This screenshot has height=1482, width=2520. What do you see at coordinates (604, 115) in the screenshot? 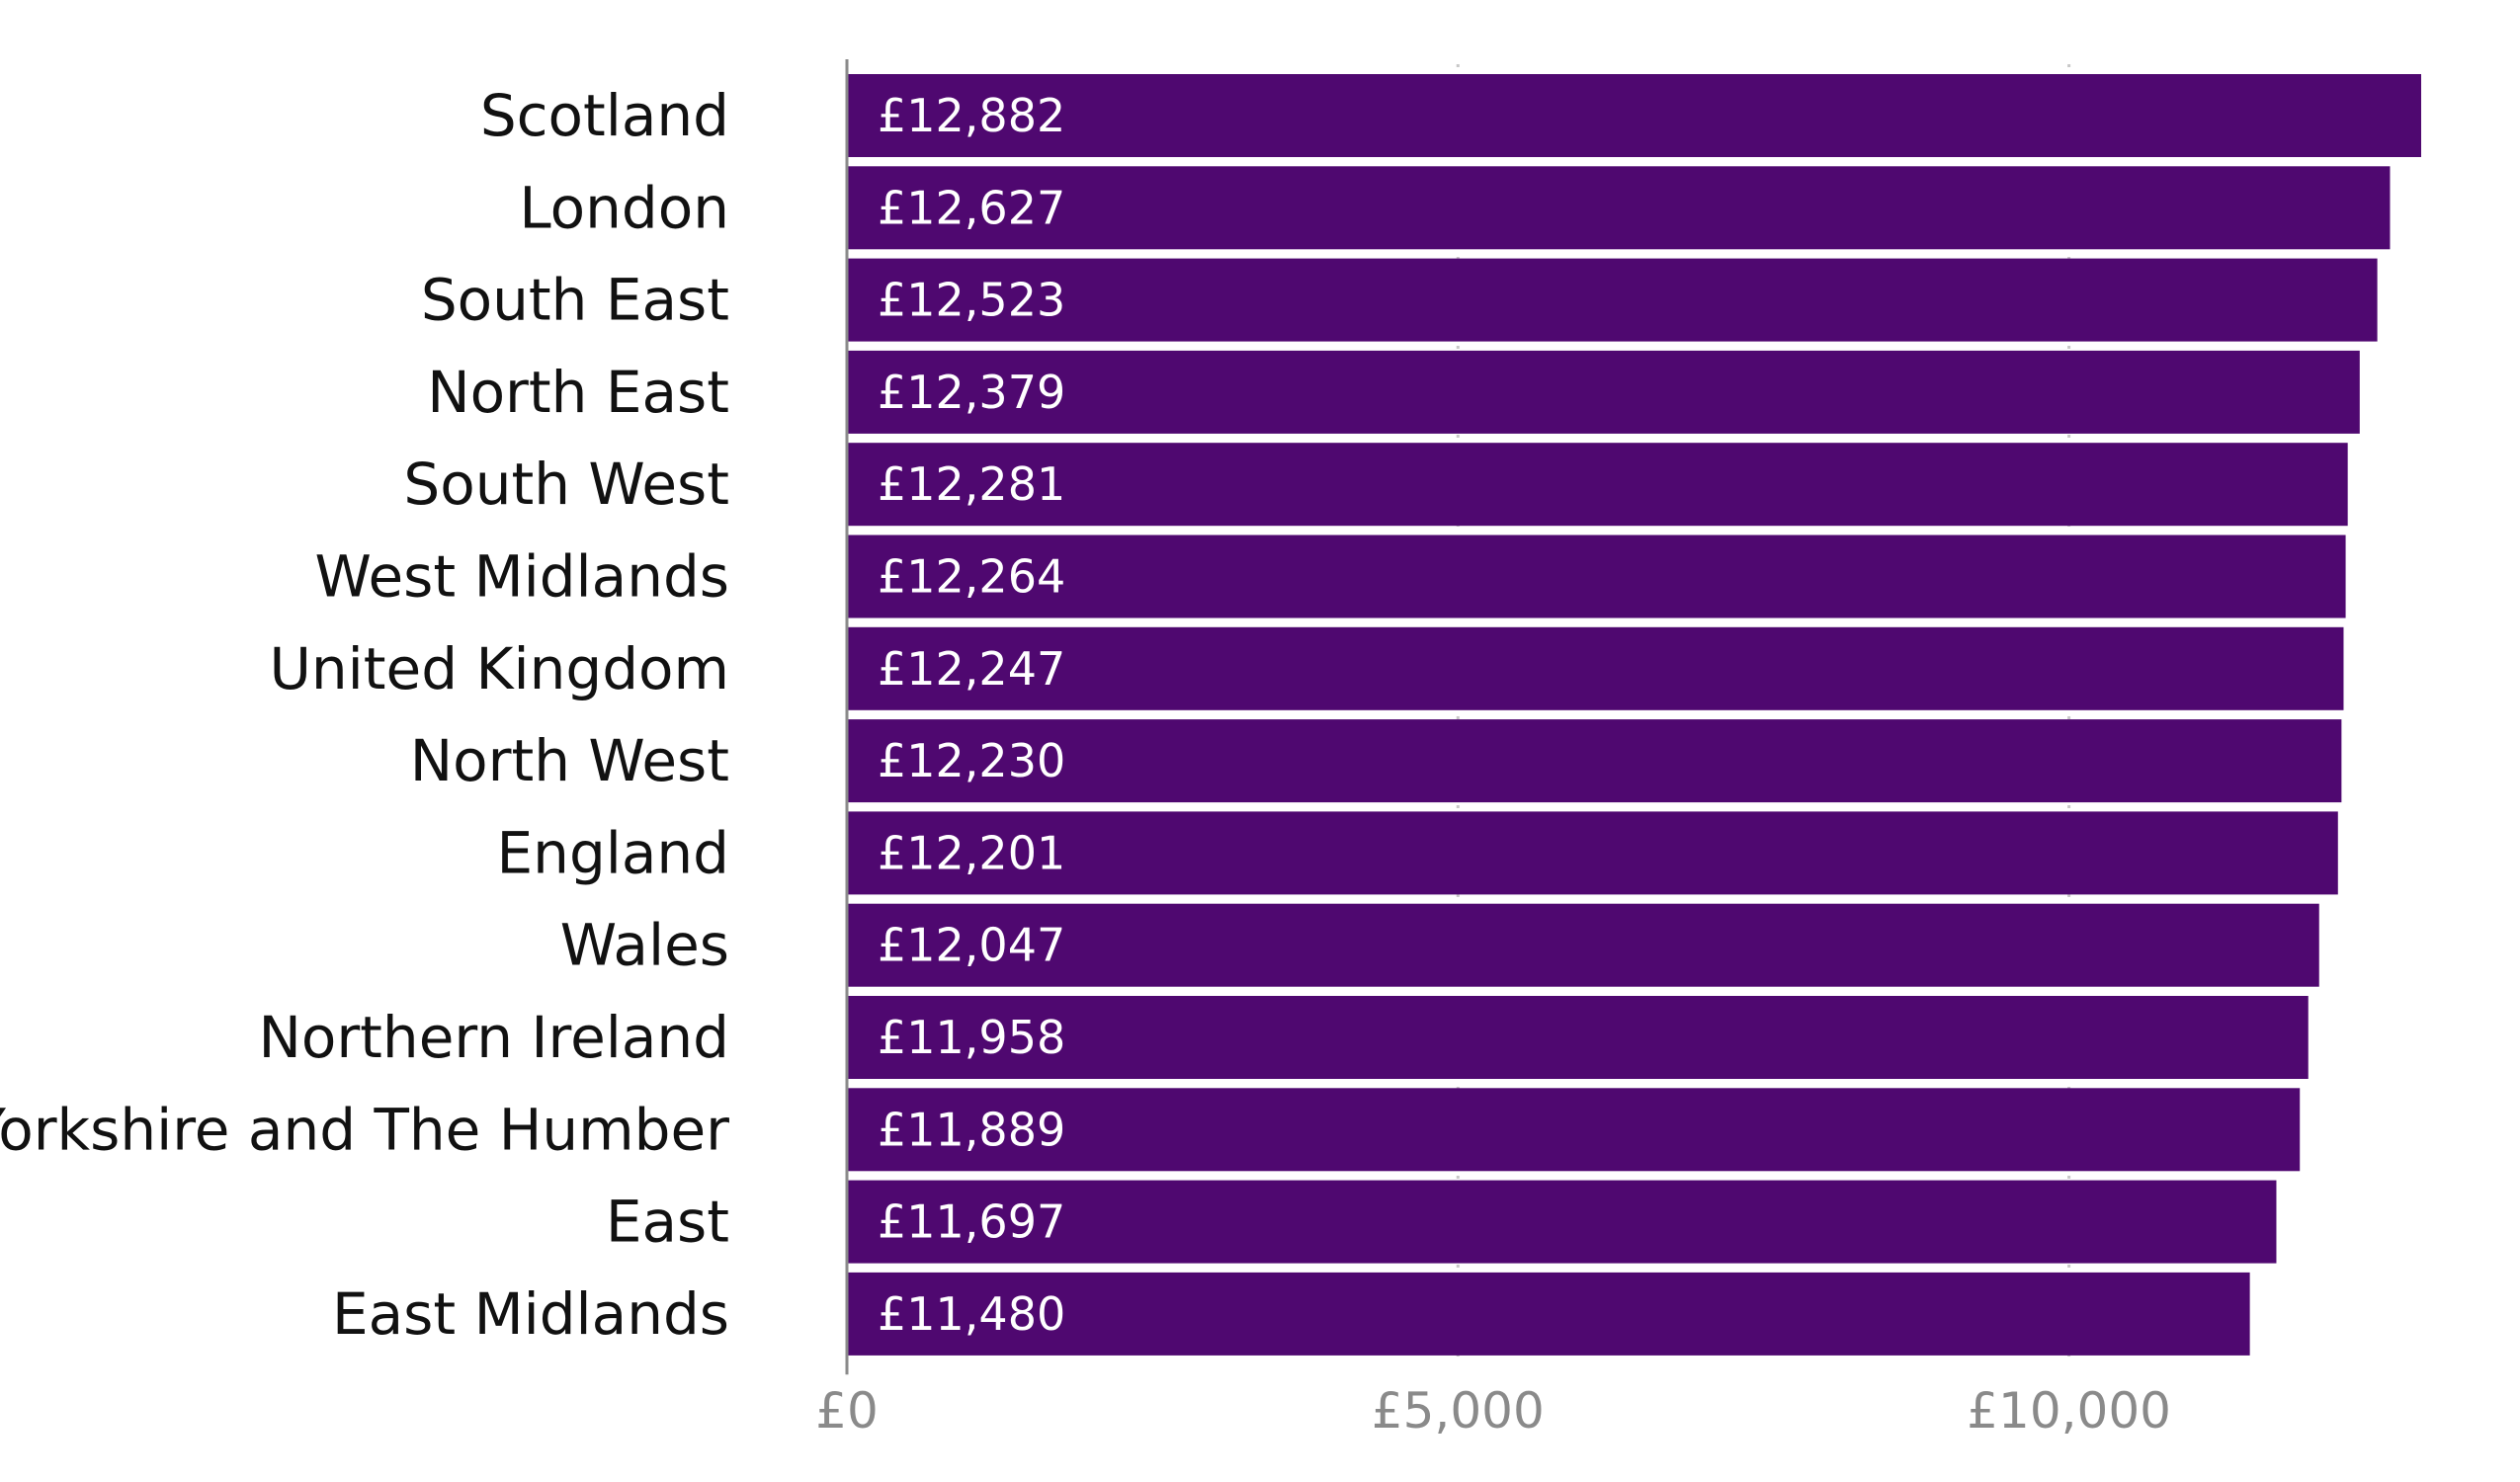
I see `category-label-0: Scotland` at bounding box center [604, 115].